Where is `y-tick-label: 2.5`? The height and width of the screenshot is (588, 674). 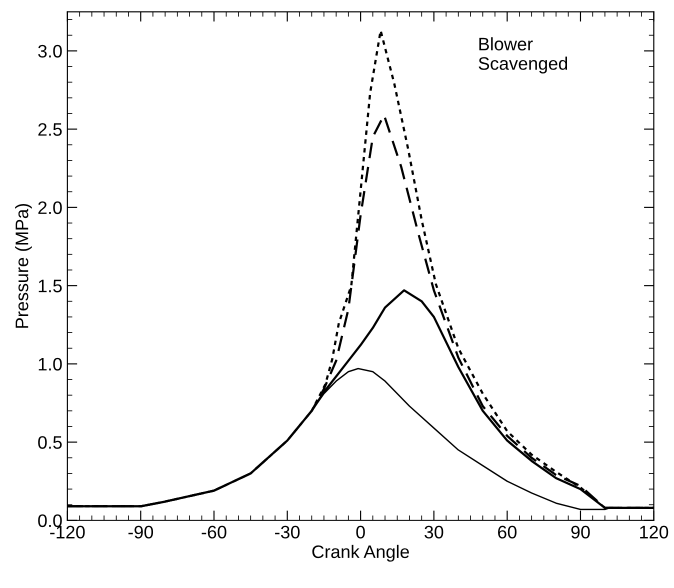
y-tick-label: 2.5 is located at coordinates (50, 129).